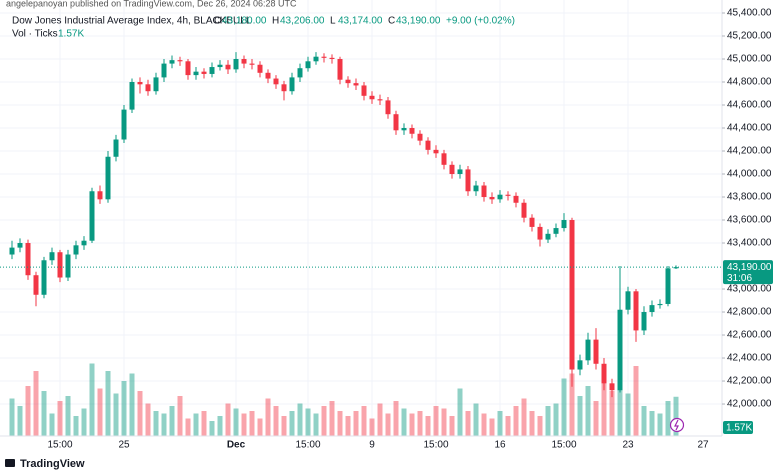 The height and width of the screenshot is (470, 780). I want to click on volume-pane, so click(344, 399).